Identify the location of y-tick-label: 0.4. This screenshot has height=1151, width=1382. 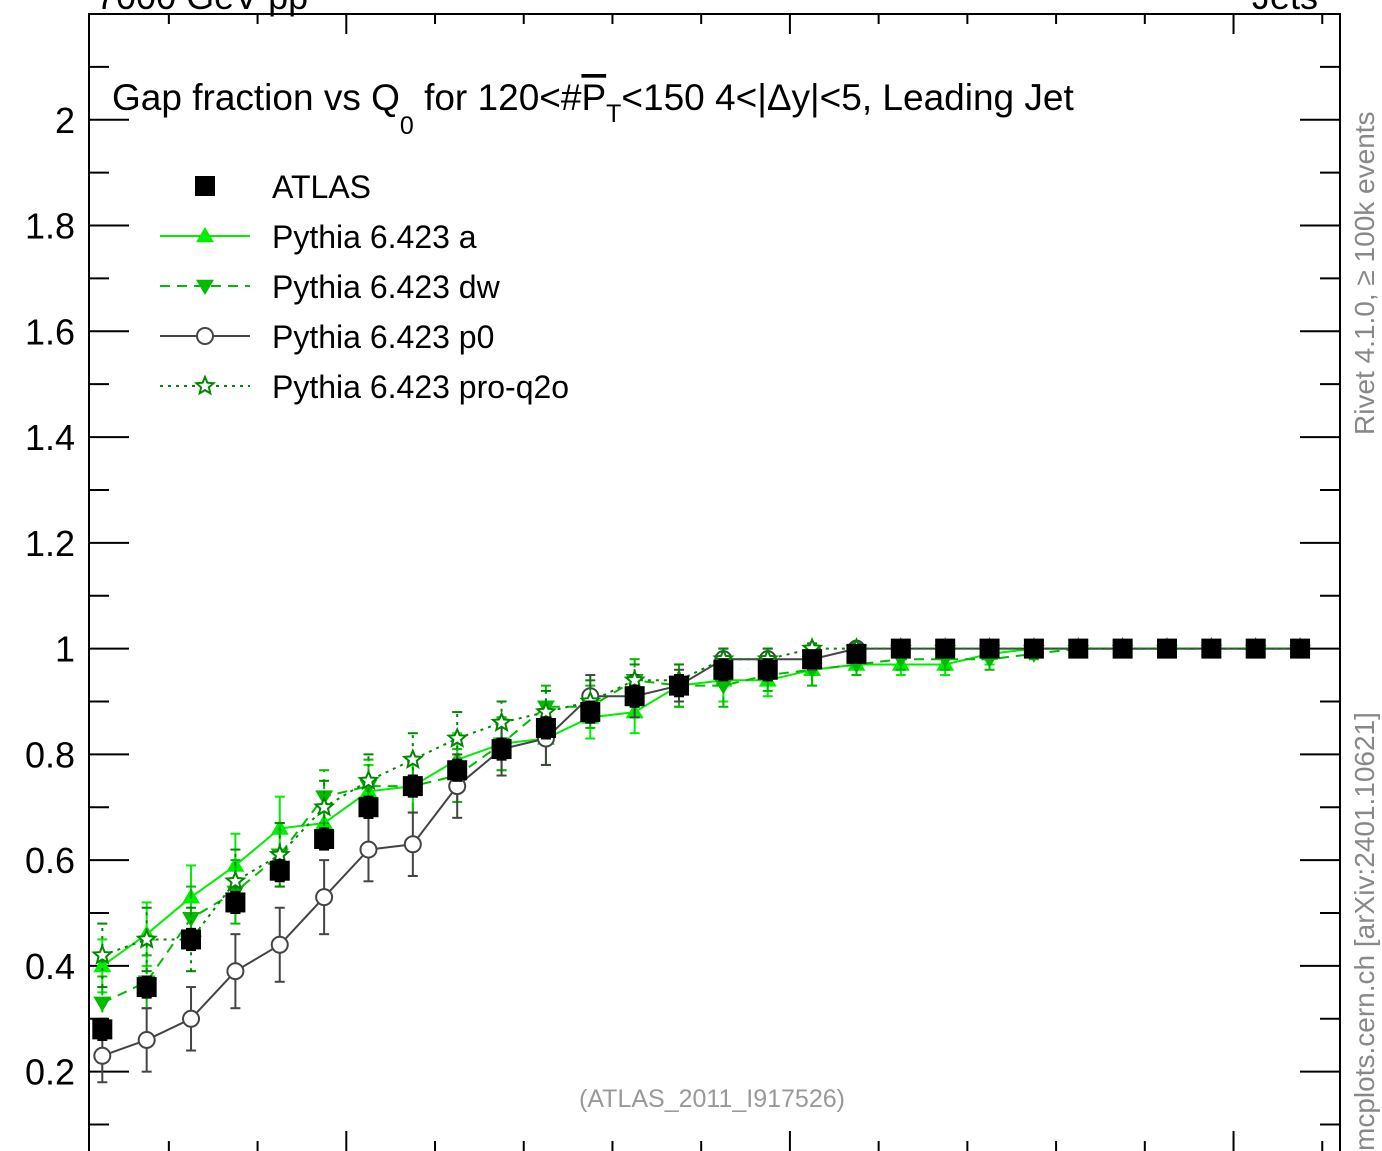
(50, 966).